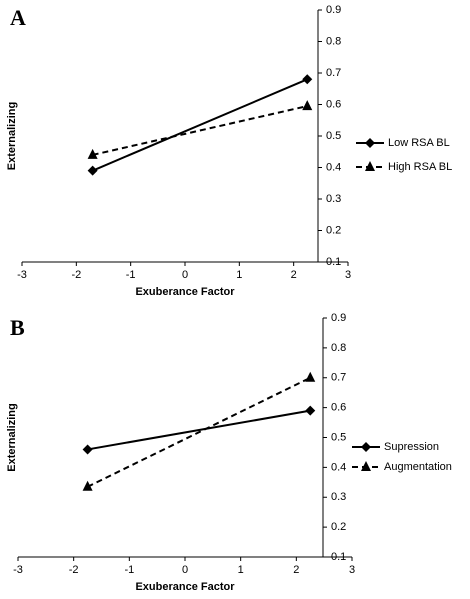  I want to click on legend-label: Supression, so click(411, 447).